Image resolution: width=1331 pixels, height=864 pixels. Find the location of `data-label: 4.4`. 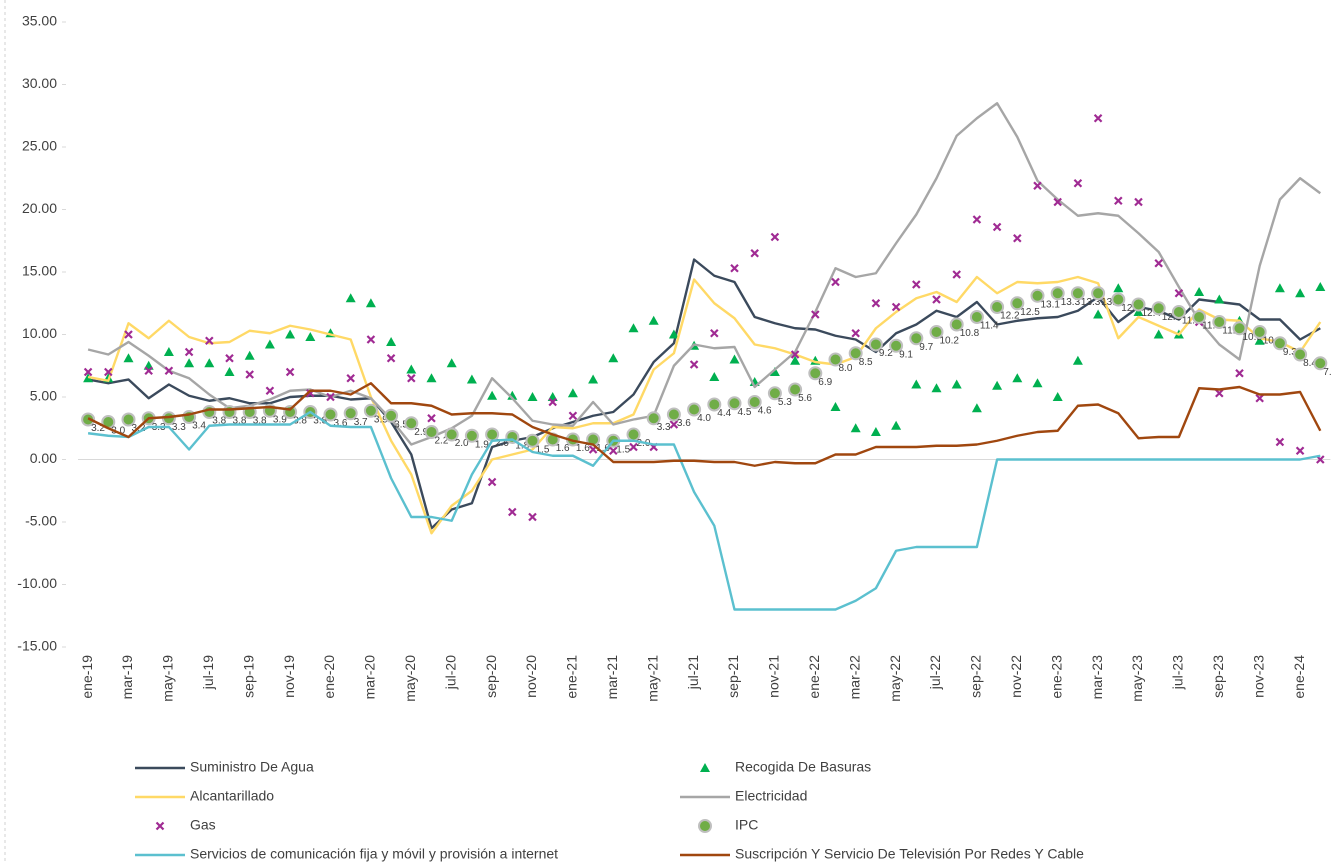

data-label: 4.4 is located at coordinates (724, 413).